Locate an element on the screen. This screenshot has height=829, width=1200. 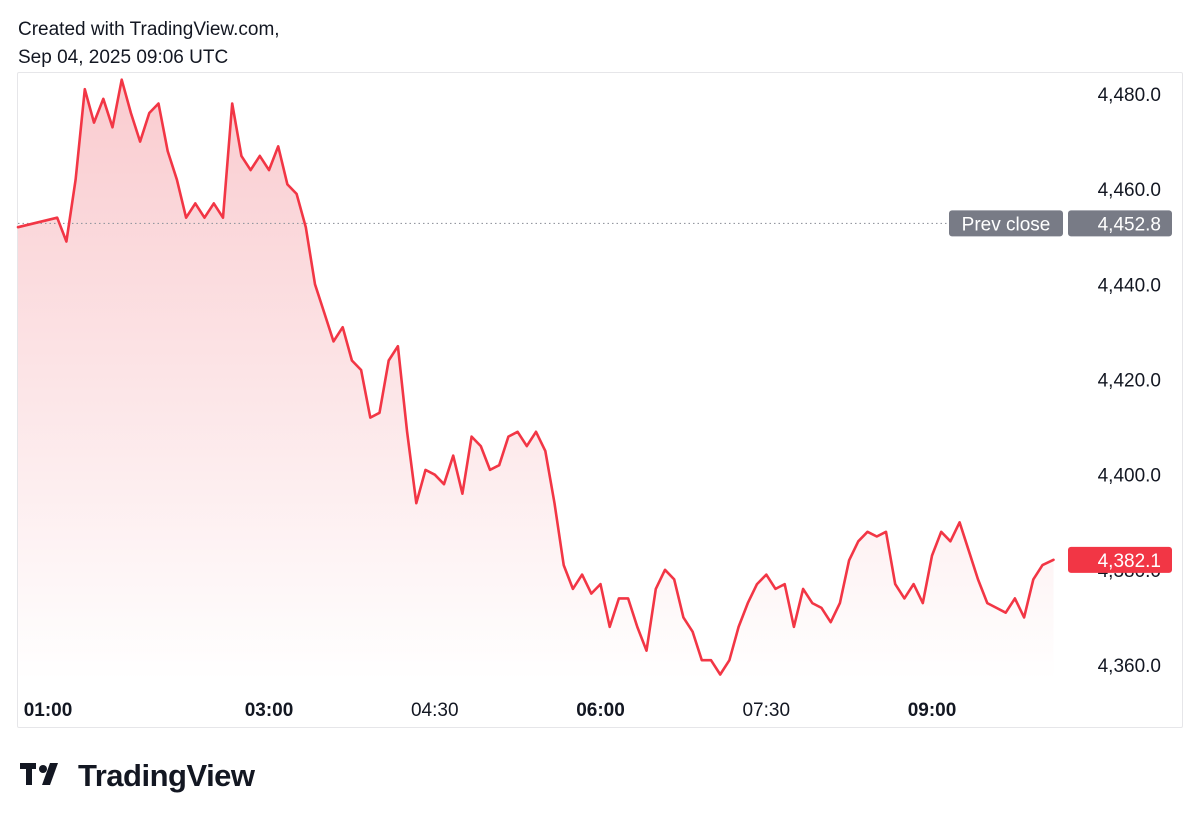
x-tick-label: 01:00 is located at coordinates (48, 710).